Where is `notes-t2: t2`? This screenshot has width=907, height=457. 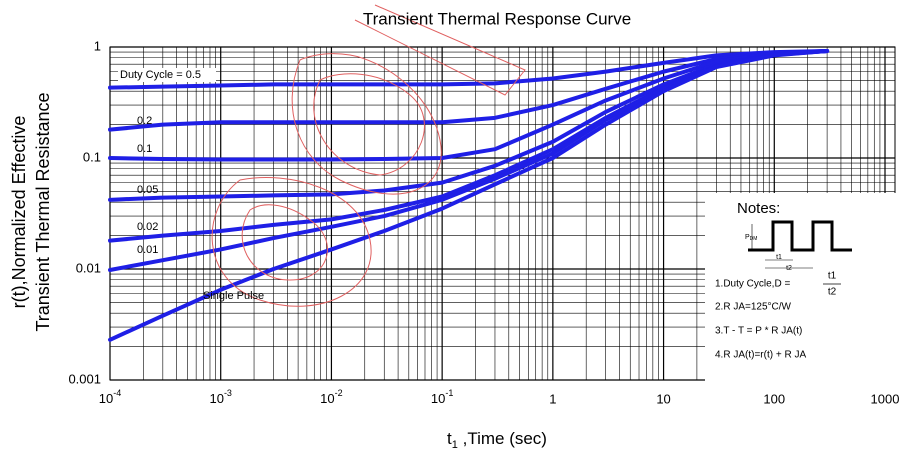
notes-t2: t2 is located at coordinates (789, 268).